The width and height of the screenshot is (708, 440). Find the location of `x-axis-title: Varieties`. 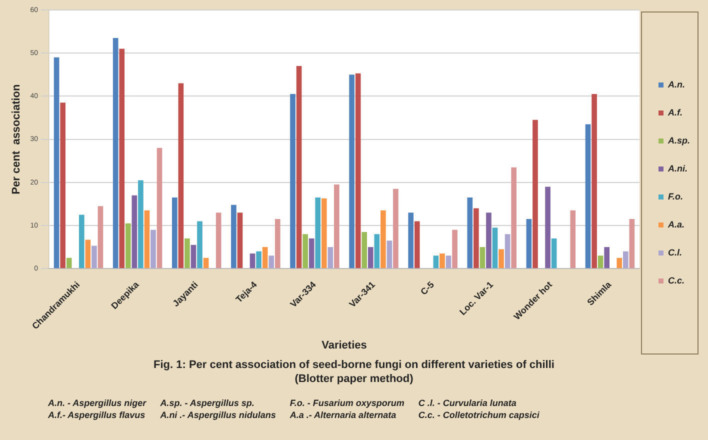

x-axis-title: Varieties is located at coordinates (344, 345).